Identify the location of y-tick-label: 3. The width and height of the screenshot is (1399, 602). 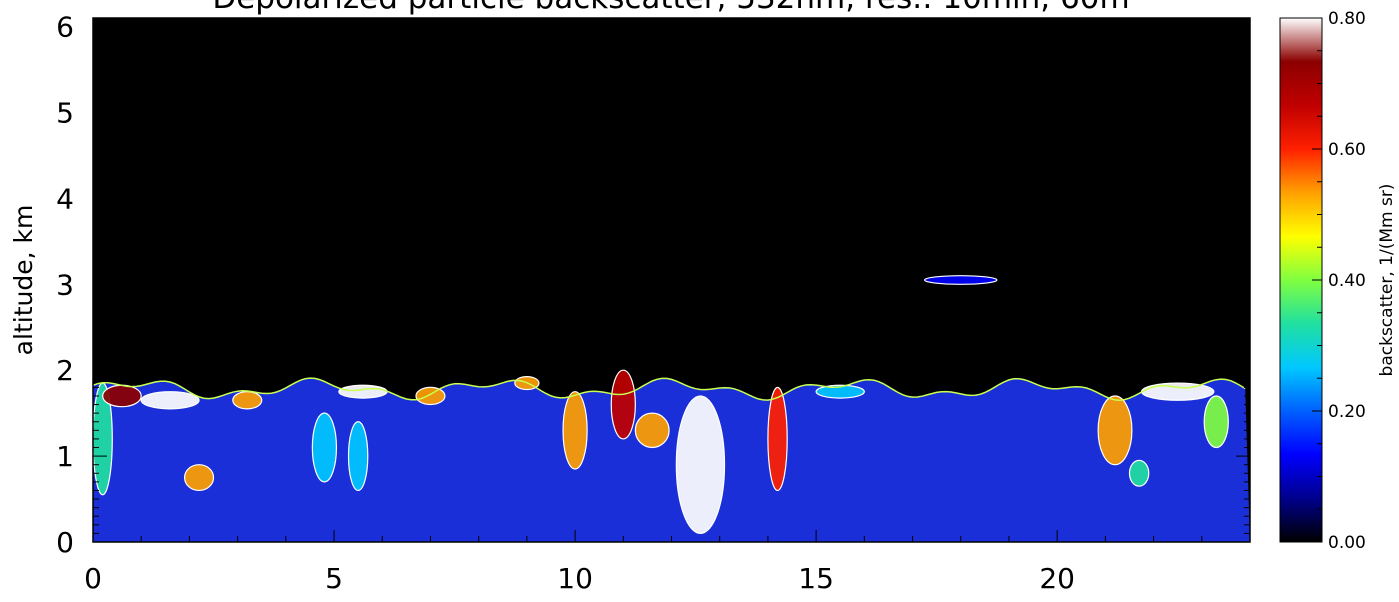
(65, 284).